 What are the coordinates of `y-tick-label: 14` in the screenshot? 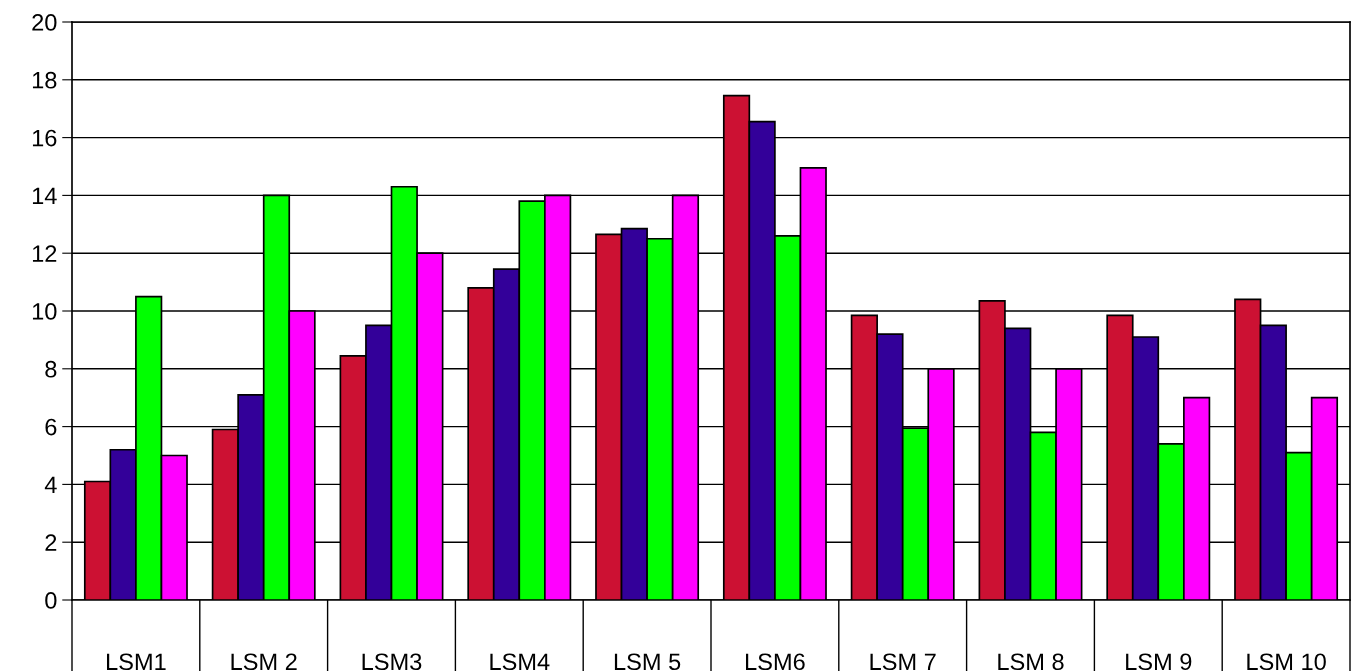 It's located at (44, 195).